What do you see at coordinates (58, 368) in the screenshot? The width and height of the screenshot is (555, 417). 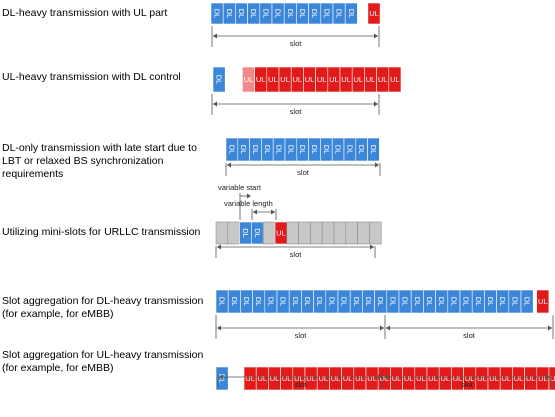 I see `row-title-line: (for example, for eMBB)` at bounding box center [58, 368].